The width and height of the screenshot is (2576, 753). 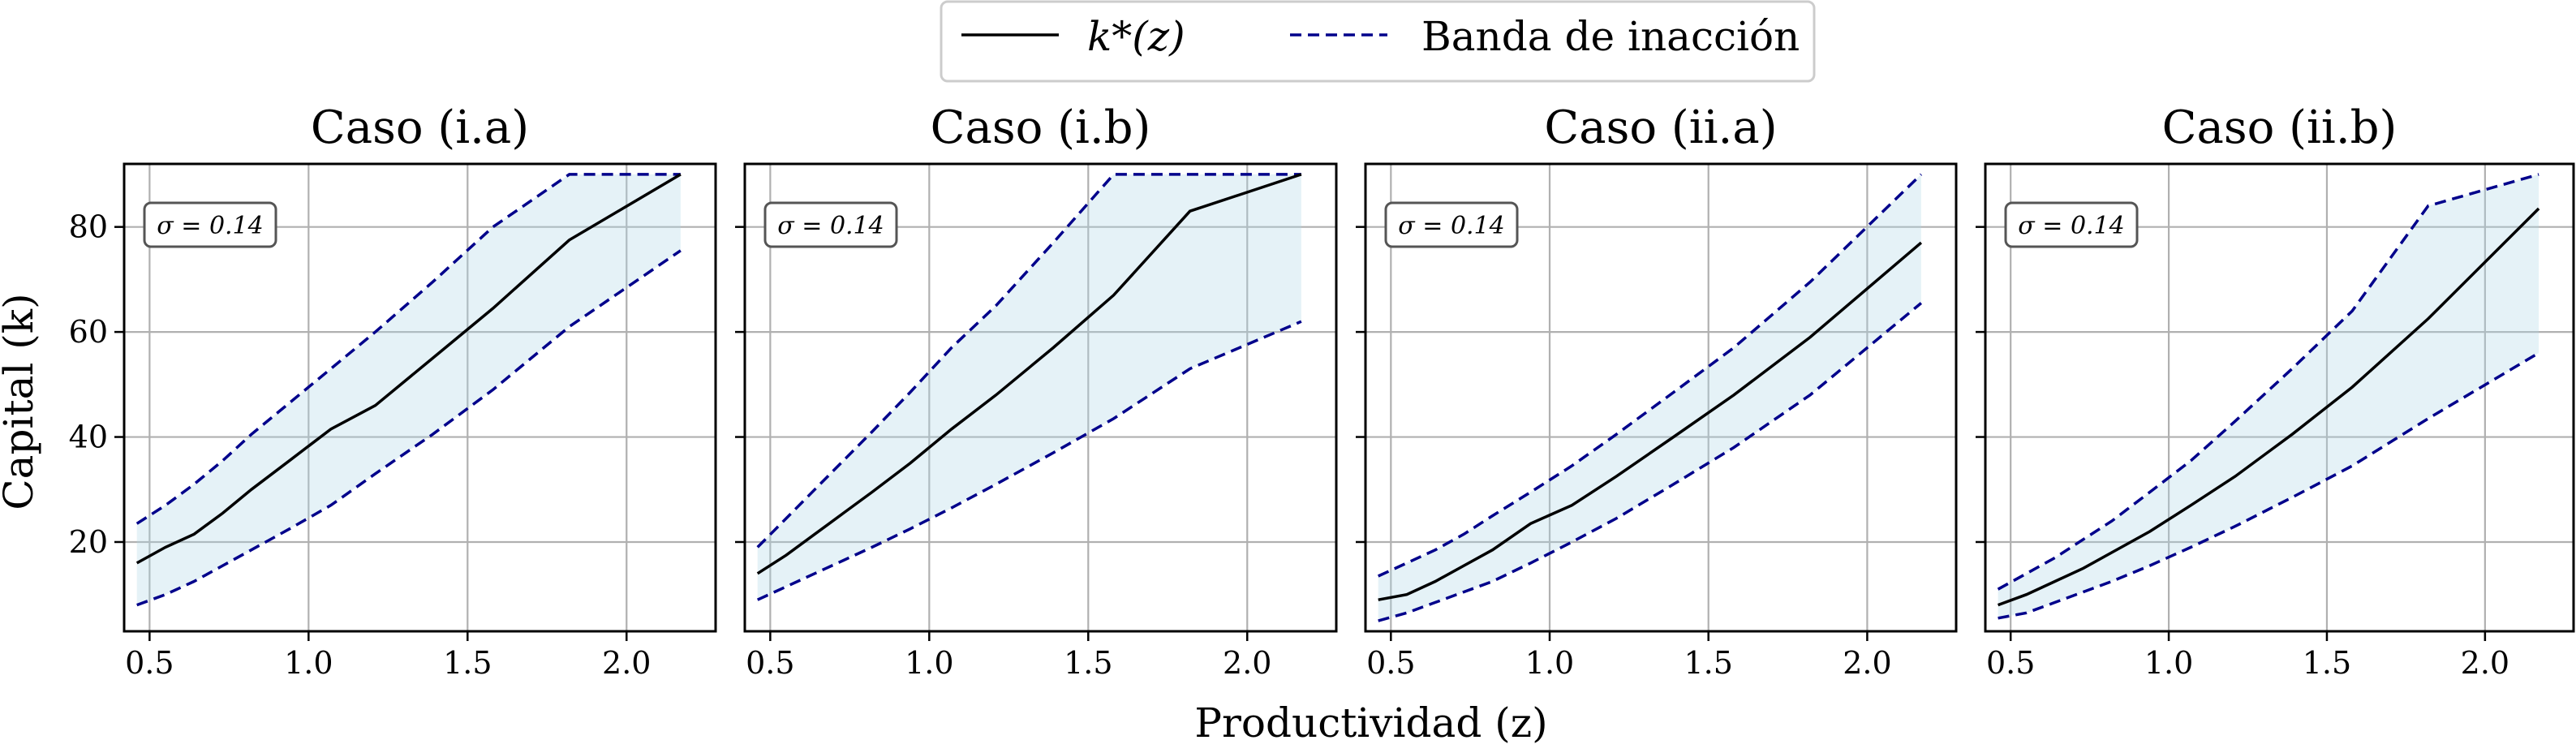 What do you see at coordinates (88, 437) in the screenshot?
I see `y-tick-label-1: 40` at bounding box center [88, 437].